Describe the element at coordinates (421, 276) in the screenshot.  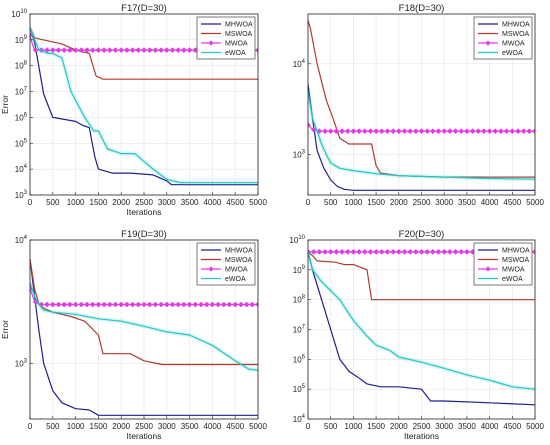
I see `series-line-MSWOA` at that location.